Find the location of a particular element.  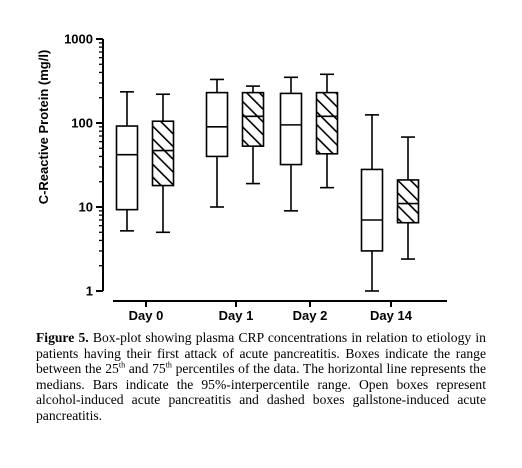

y-axis-label: C-Reactive Protein (mg/l) is located at coordinates (43, 127).